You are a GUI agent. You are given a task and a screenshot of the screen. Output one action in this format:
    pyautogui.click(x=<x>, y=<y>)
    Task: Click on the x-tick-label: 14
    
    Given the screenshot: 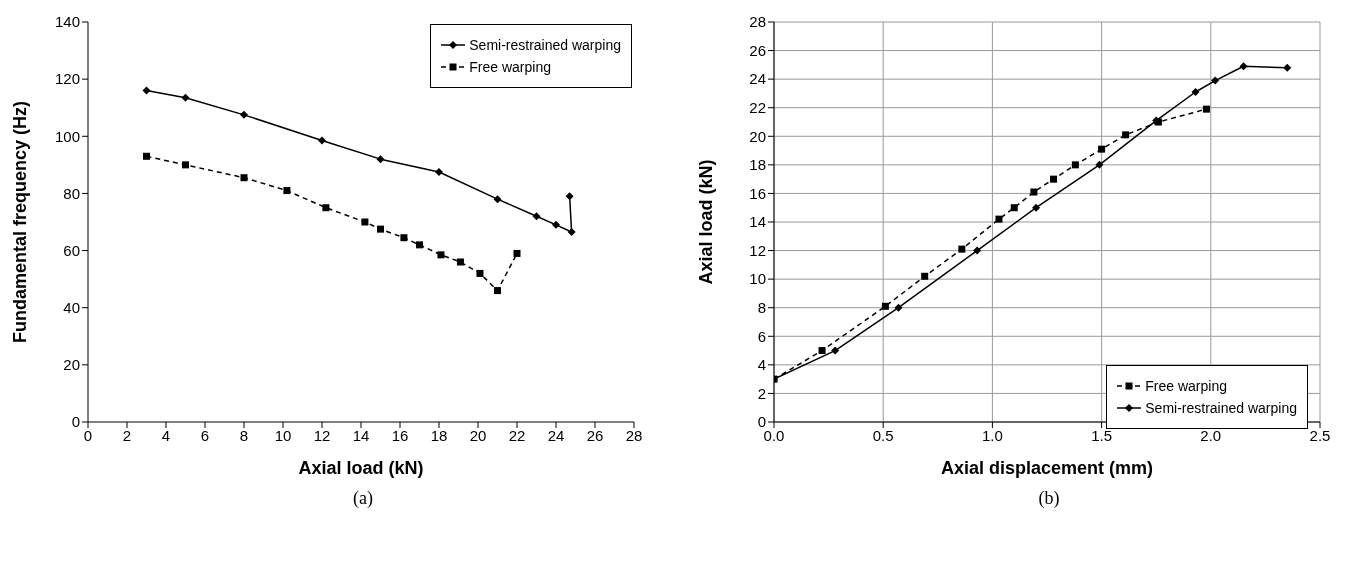 What is the action you would take?
    pyautogui.click(x=361, y=435)
    